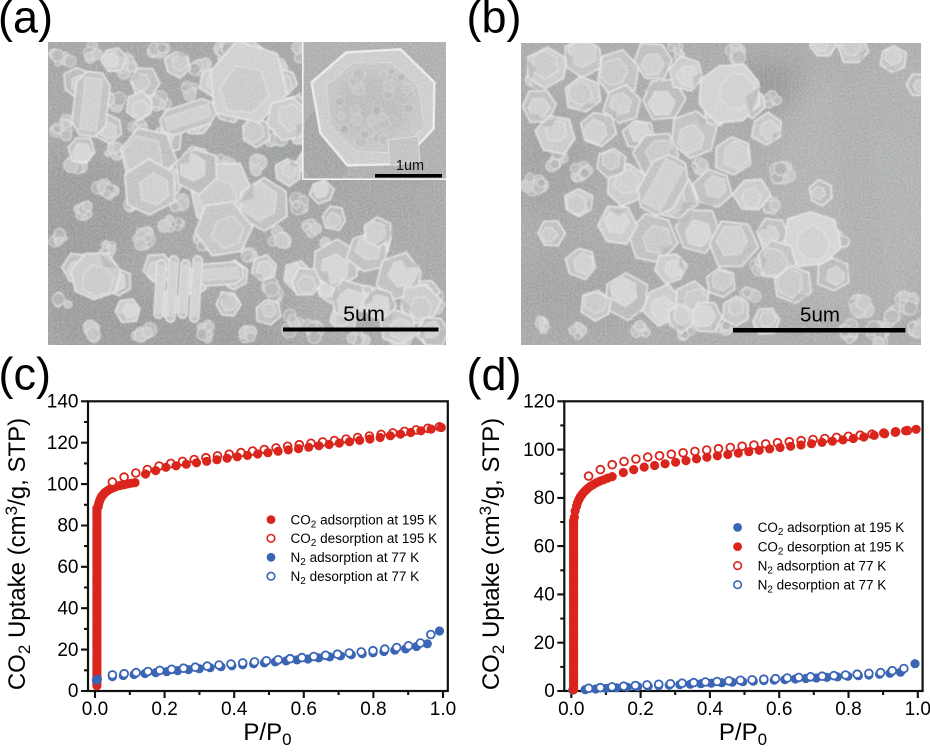 The image size is (930, 755). I want to click on svg-text: (b), so click(494, 21).